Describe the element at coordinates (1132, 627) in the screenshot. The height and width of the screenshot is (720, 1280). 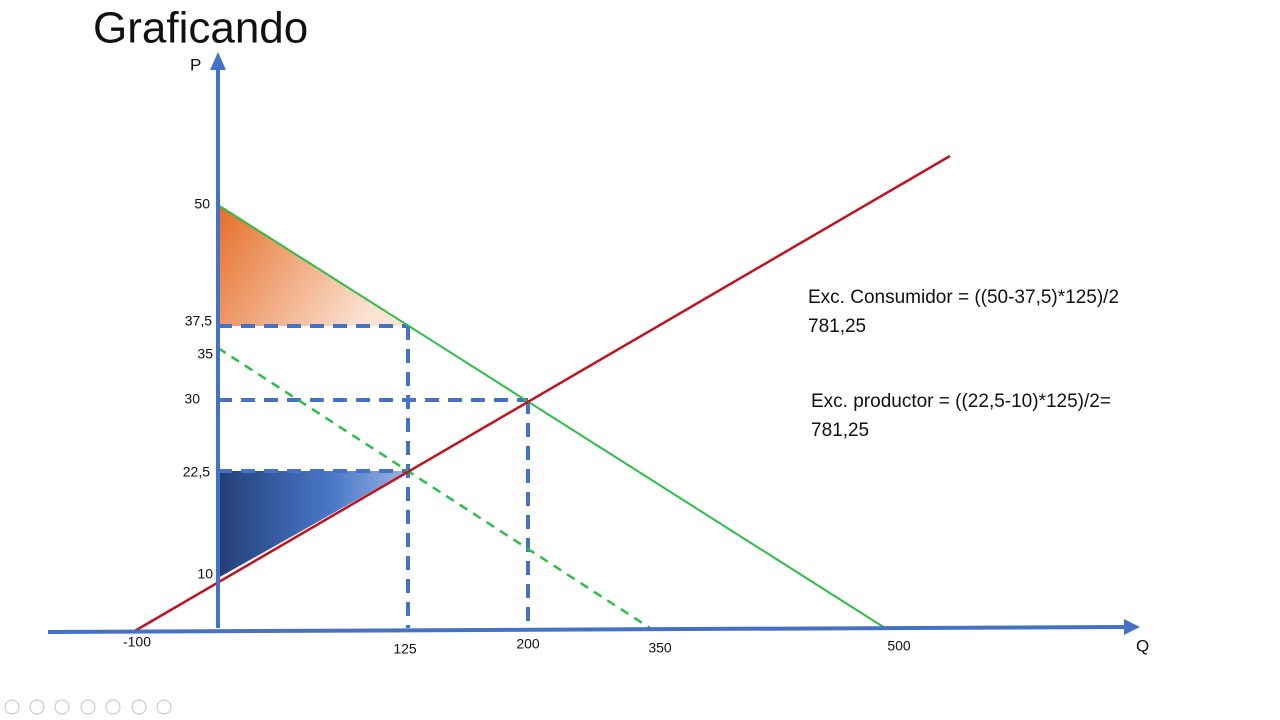
I see `x-arrow` at that location.